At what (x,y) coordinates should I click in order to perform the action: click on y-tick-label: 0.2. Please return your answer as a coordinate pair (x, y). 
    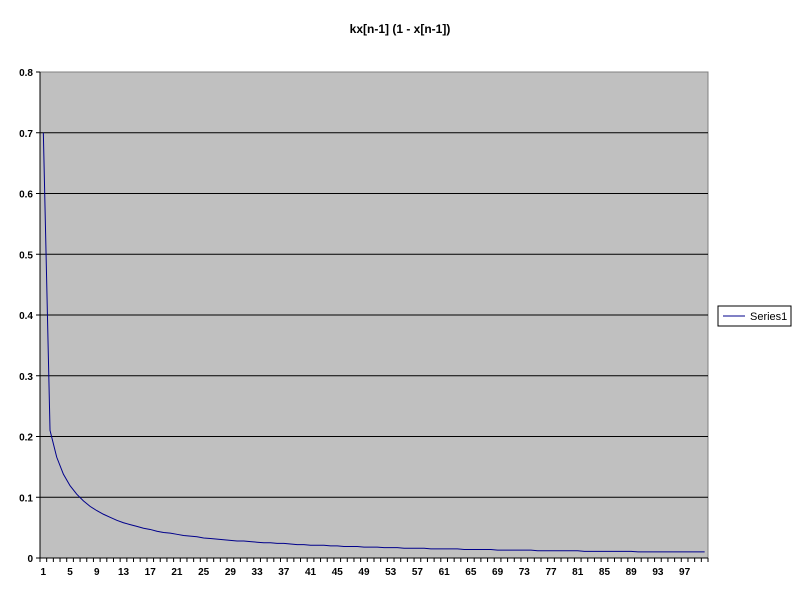
    Looking at the image, I should click on (26, 438).